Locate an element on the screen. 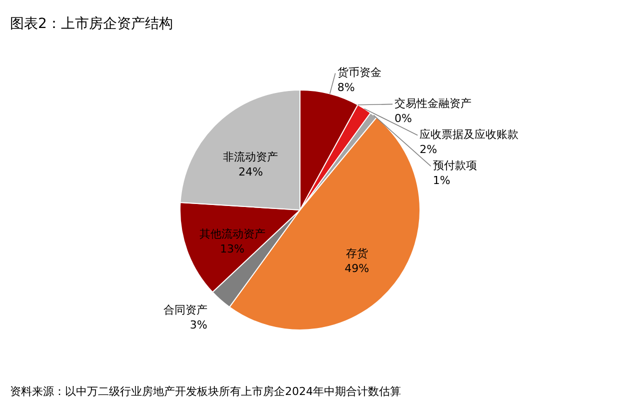  data-label: 8% is located at coordinates (346, 87).